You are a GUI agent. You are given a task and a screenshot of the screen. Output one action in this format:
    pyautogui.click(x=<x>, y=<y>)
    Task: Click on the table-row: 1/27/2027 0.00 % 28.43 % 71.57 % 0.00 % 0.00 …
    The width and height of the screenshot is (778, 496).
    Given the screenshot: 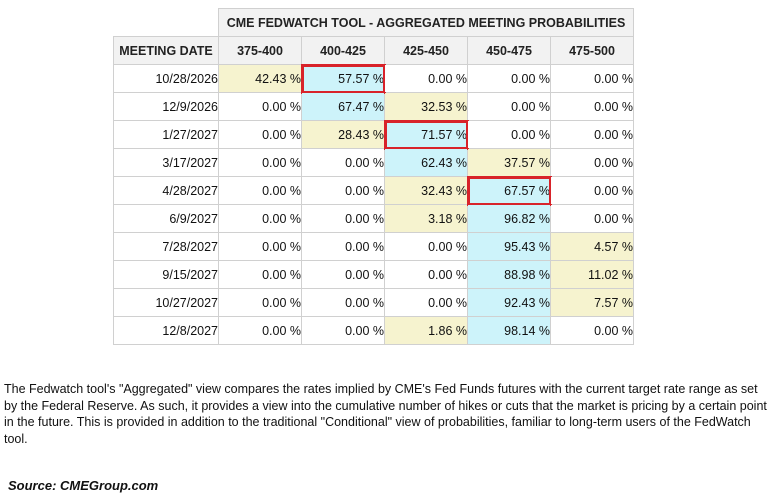 What is the action you would take?
    pyautogui.click(x=373, y=134)
    